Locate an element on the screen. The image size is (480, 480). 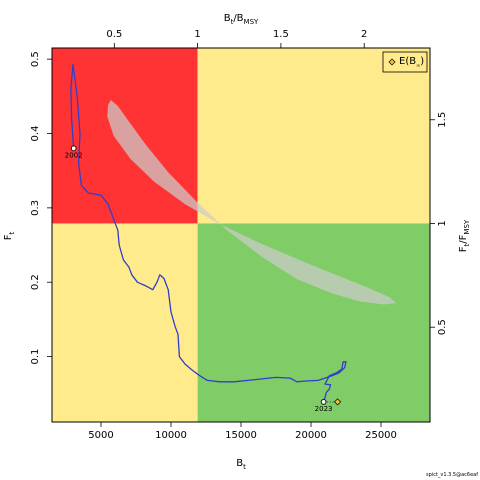
y-axis-label: F is located at coordinates (8, 237).